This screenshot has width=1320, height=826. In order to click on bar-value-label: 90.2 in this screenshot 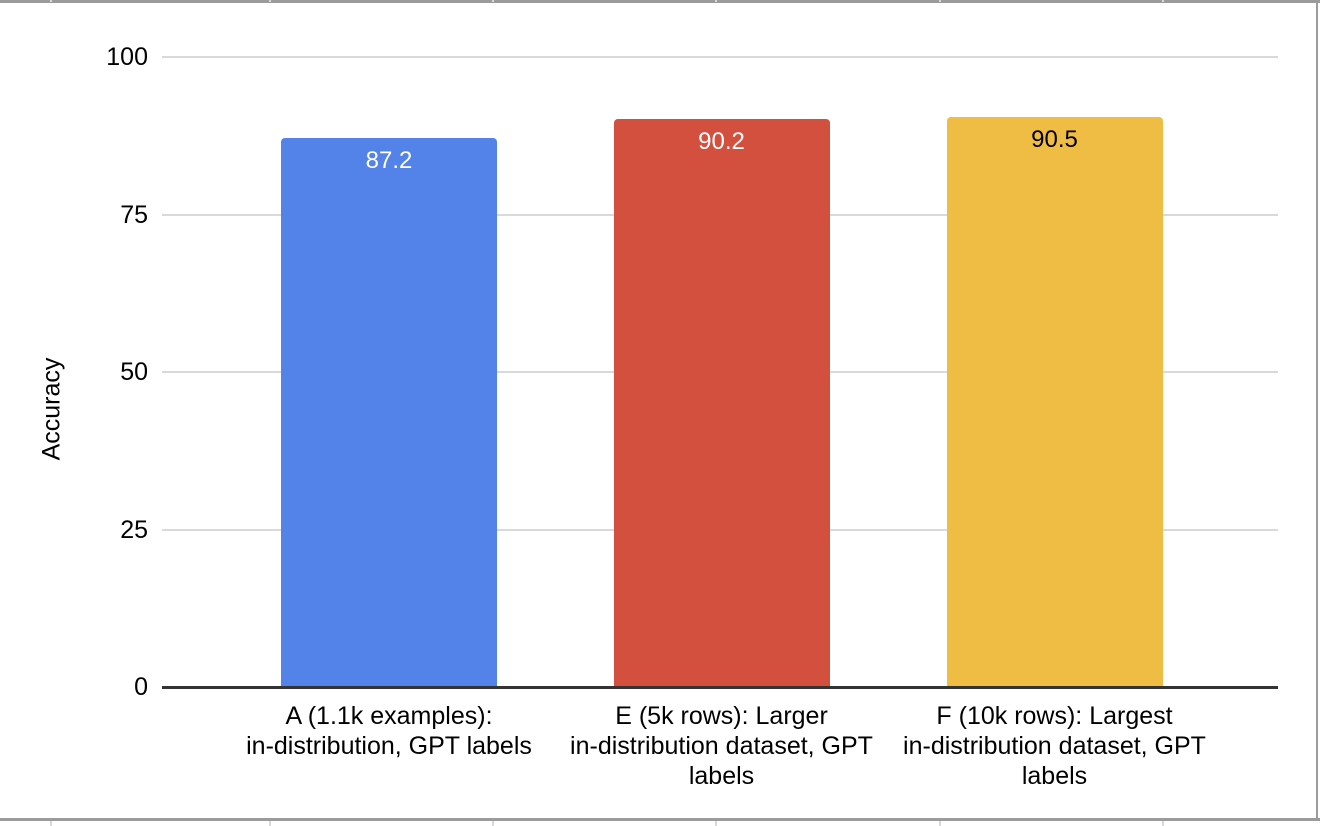, I will do `click(721, 141)`.